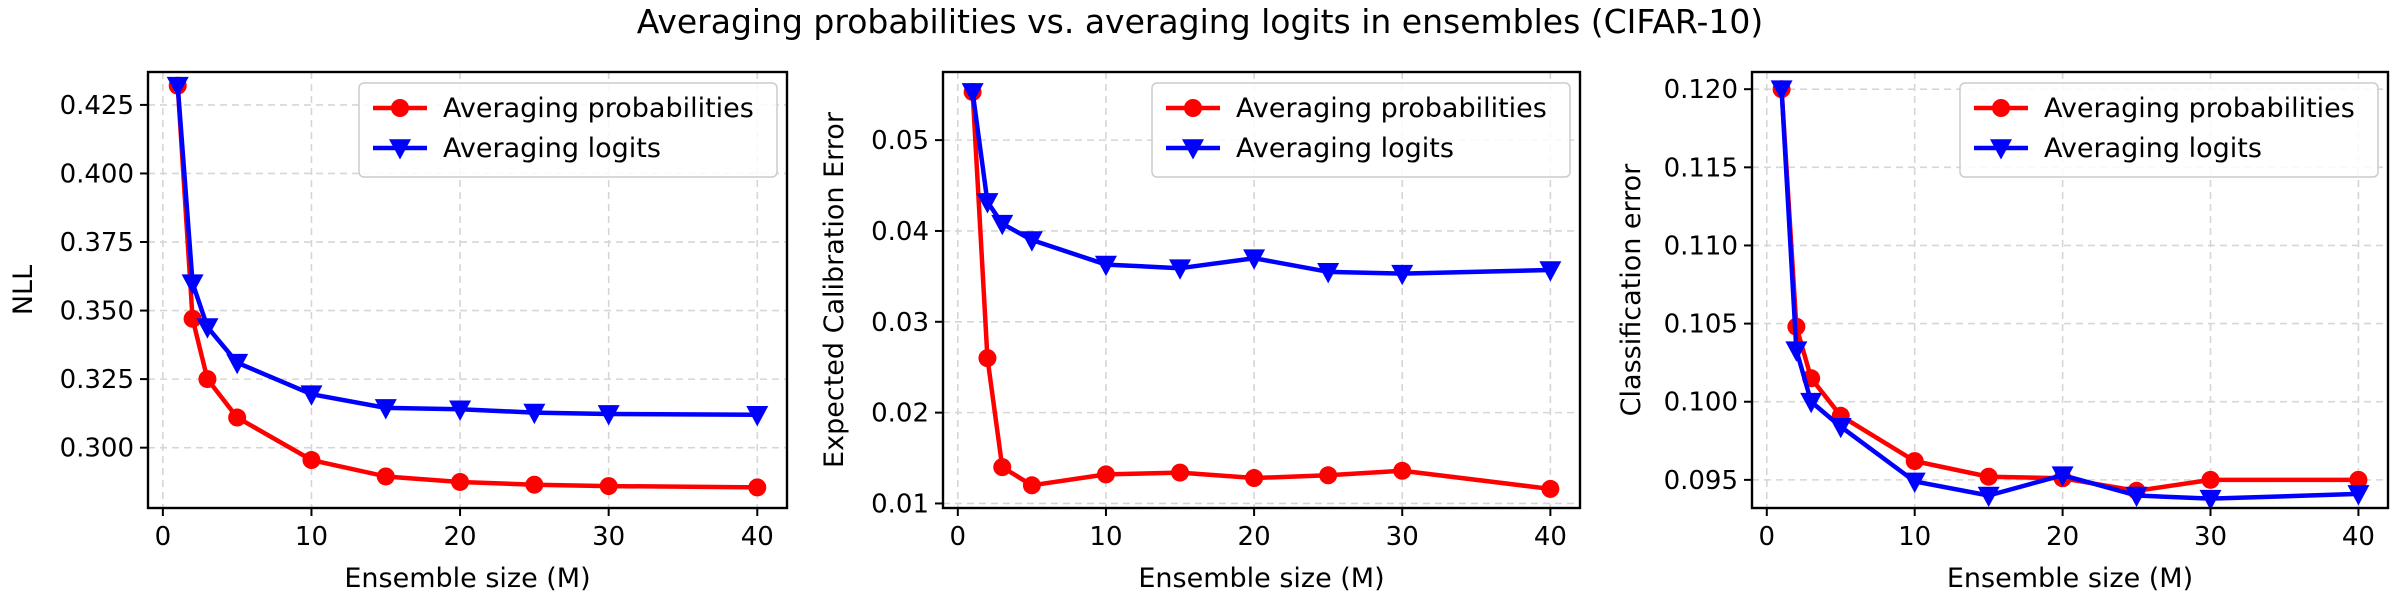 Image resolution: width=2400 pixels, height=600 pixels. Describe the element at coordinates (900, 323) in the screenshot. I see `y-tick-label: 0.03` at that location.